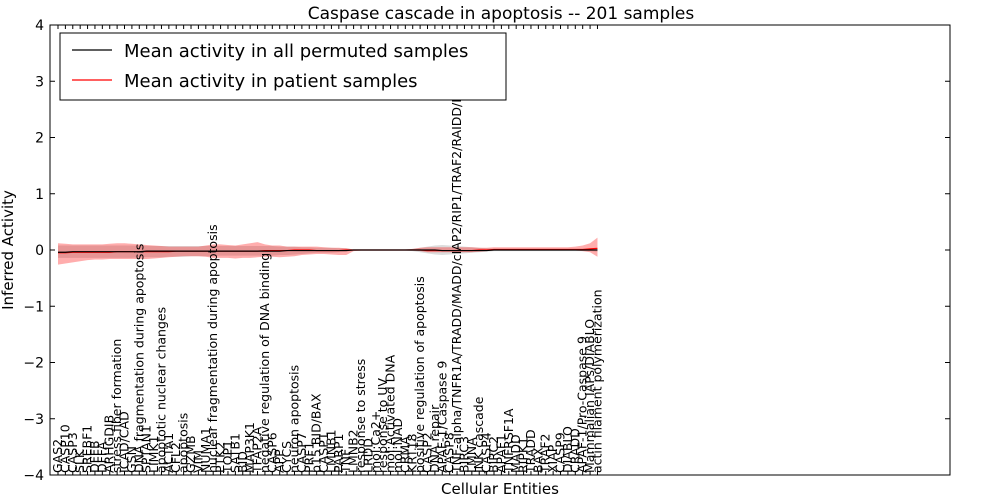 The image size is (1000, 500). What do you see at coordinates (33, 307) in the screenshot?
I see `y-tick-label: −1` at bounding box center [33, 307].